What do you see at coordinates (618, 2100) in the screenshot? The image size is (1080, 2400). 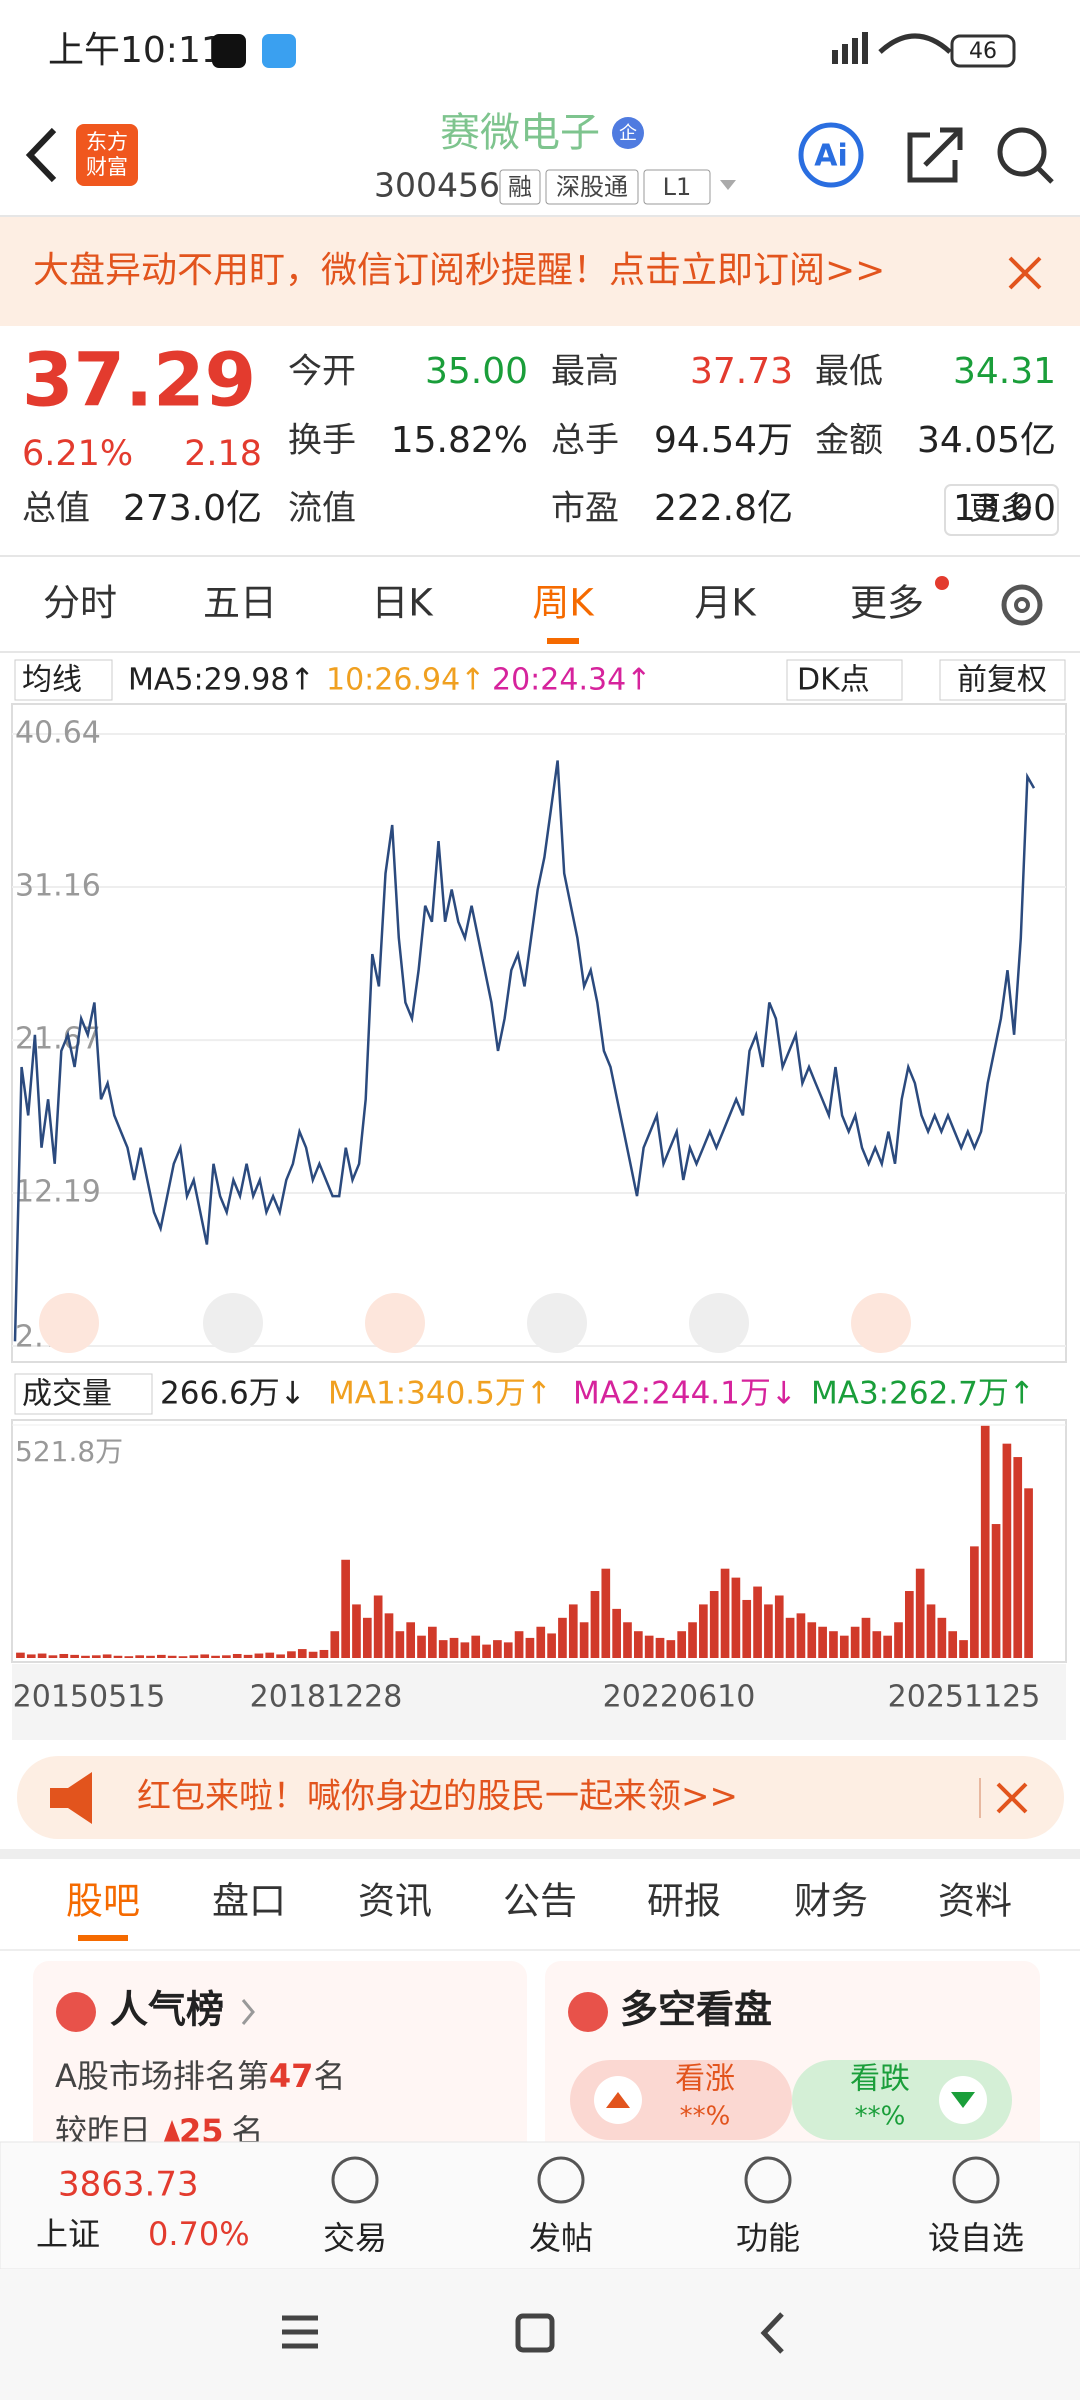 I see `bull-arrow` at bounding box center [618, 2100].